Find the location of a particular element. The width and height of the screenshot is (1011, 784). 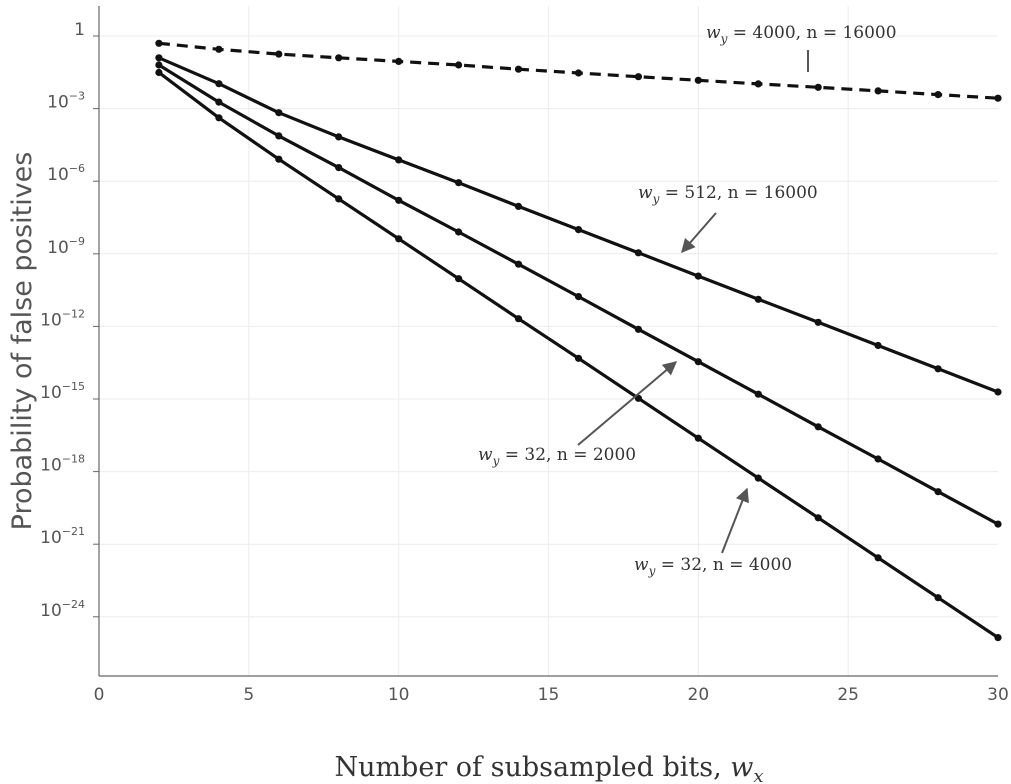

series-label-wy4000-n16000: wy = 4000, n = 16000 is located at coordinates (801, 34).